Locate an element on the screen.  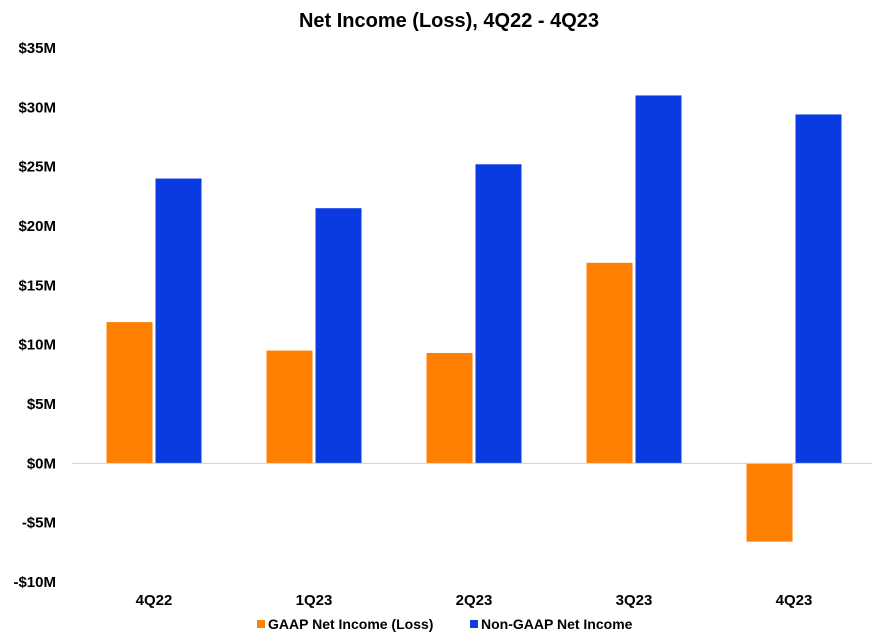
legend-label-non-gaap: Non-GAAP Net Income is located at coordinates (557, 624).